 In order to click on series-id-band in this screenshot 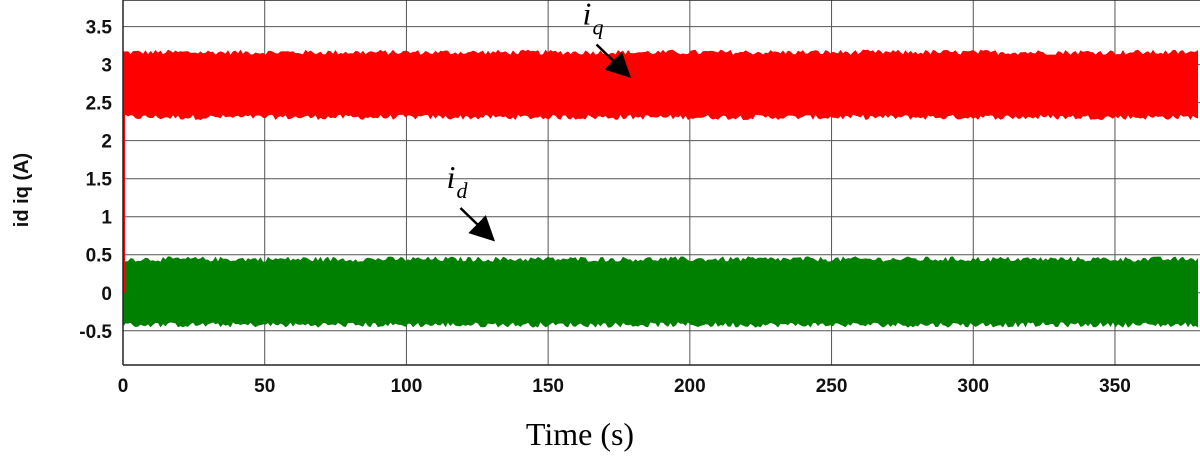, I will do `click(660, 292)`.